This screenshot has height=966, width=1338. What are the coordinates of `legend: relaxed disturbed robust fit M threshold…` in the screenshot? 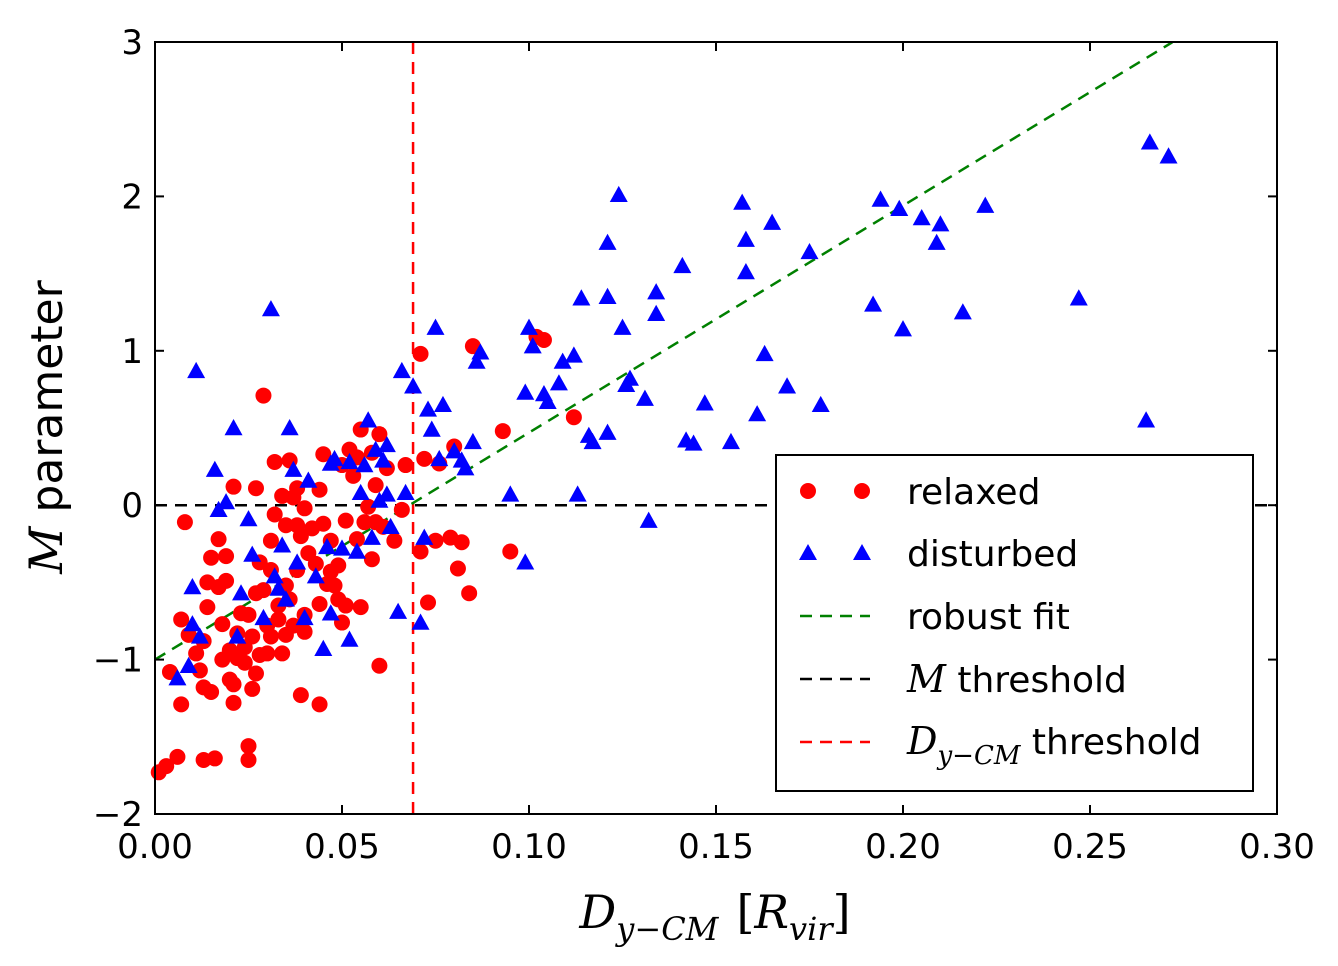 It's located at (1014, 623).